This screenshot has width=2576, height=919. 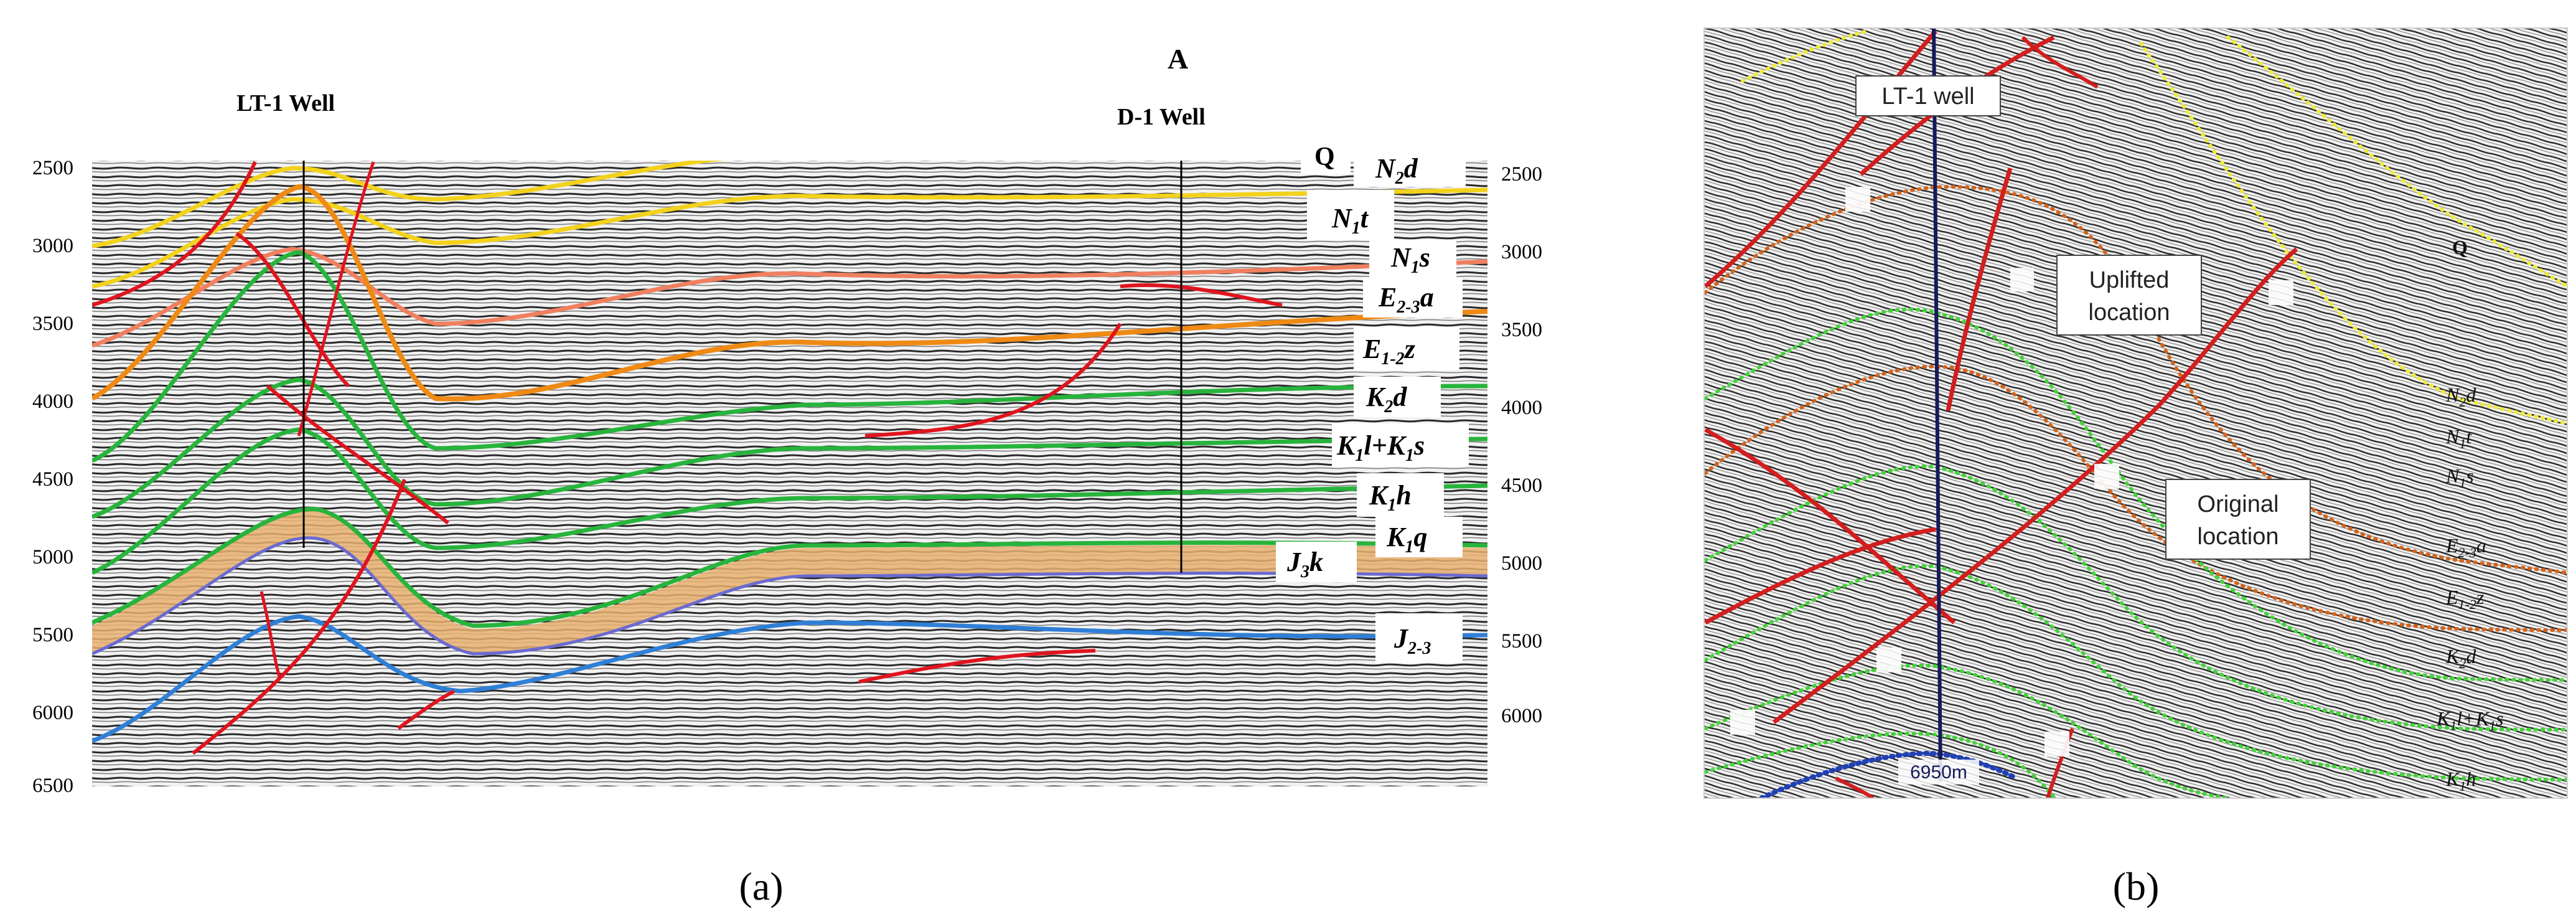 What do you see at coordinates (1380, 447) in the screenshot?
I see `formation-label-k1l-k1s: K1l+K1s` at bounding box center [1380, 447].